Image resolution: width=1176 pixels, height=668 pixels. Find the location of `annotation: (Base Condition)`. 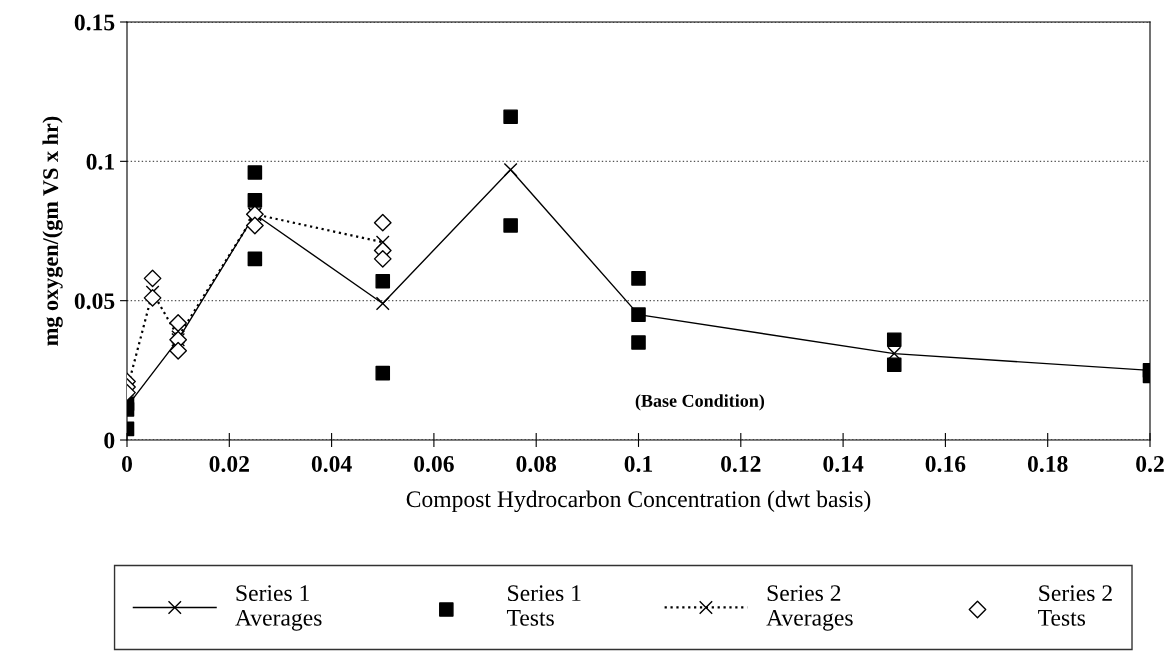

annotation: (Base Condition) is located at coordinates (700, 402).